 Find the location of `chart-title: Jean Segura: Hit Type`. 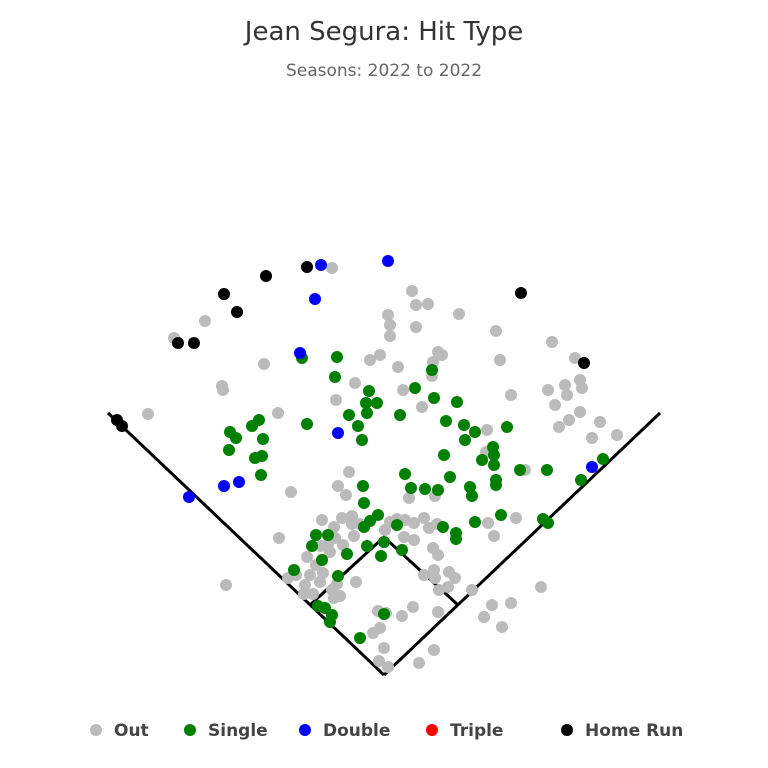

chart-title: Jean Segura: Hit Type is located at coordinates (383, 32).